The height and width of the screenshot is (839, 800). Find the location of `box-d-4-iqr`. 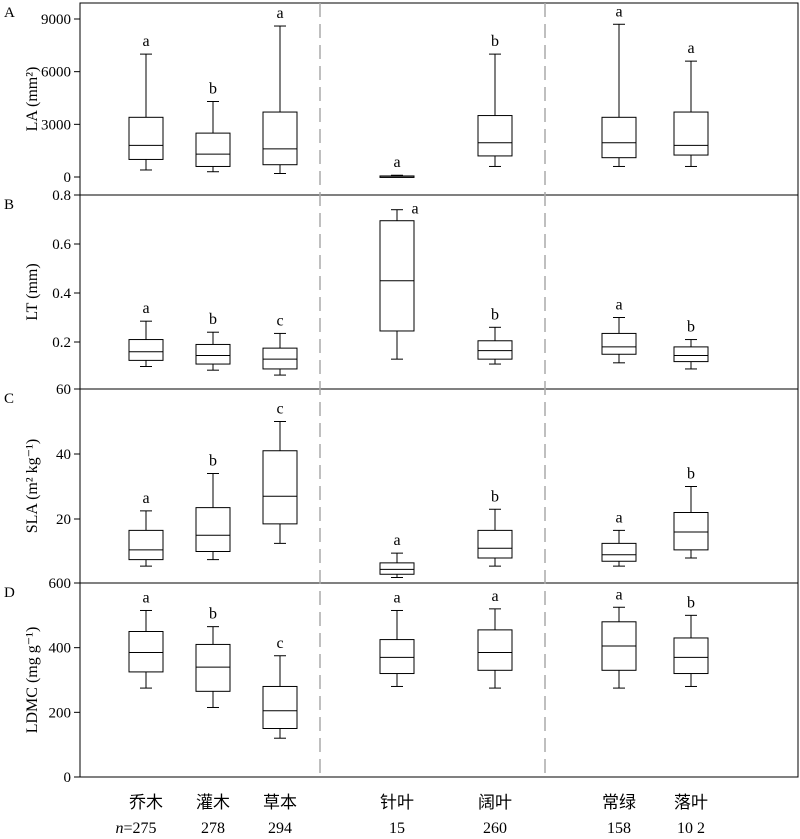

box-d-4-iqr is located at coordinates (397, 657).